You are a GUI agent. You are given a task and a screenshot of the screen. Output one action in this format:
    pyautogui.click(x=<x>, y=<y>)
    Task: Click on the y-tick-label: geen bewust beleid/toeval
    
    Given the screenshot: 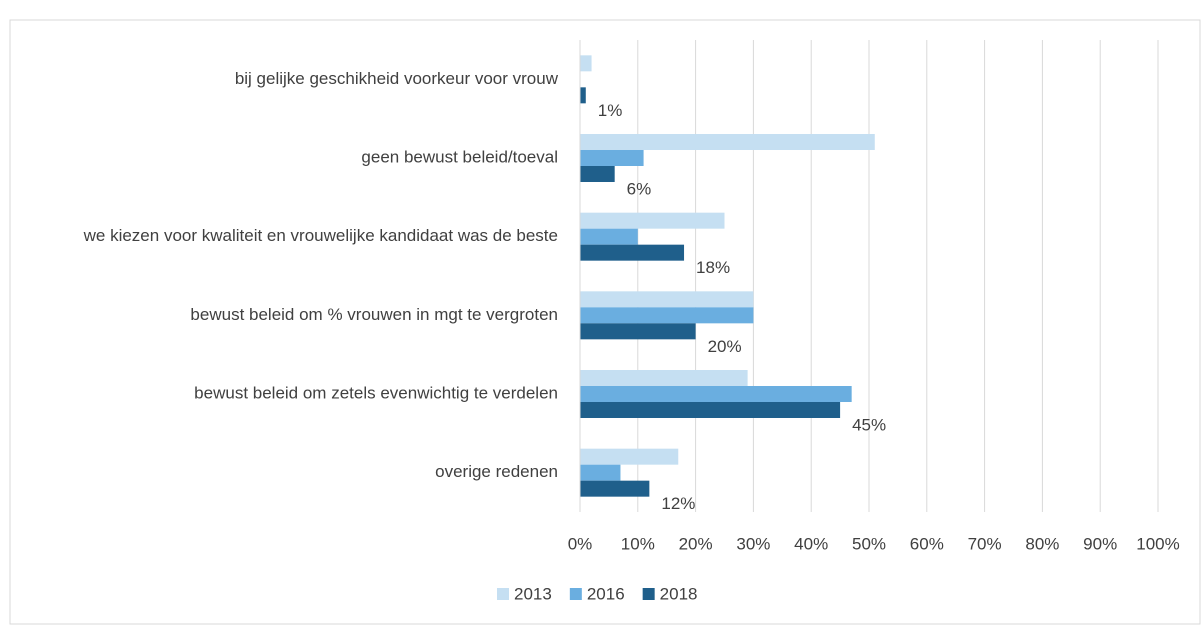 What is the action you would take?
    pyautogui.click(x=459, y=156)
    